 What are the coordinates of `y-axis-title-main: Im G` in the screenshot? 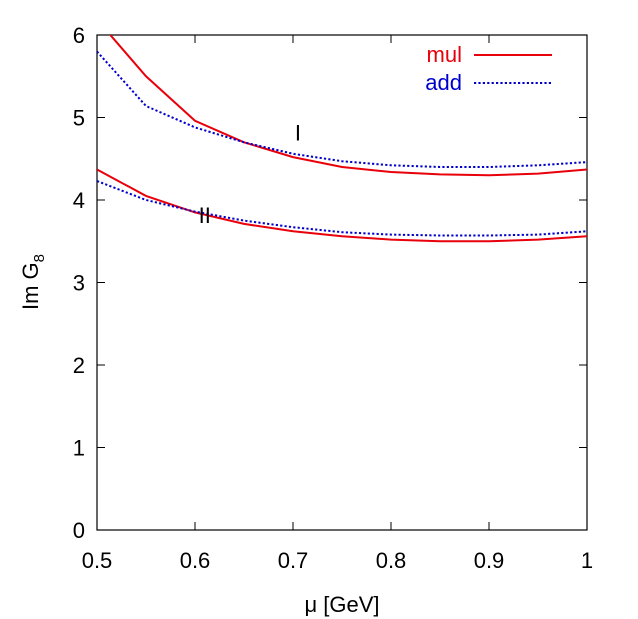 It's located at (30, 286).